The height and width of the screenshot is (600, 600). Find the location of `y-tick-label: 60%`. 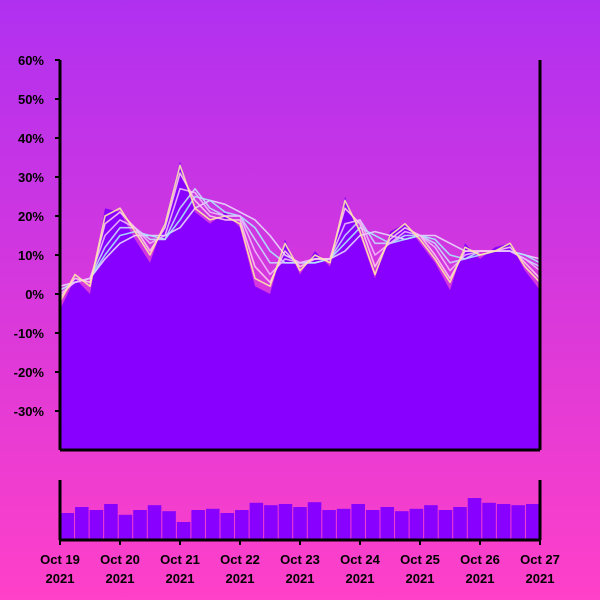

y-tick-label: 60% is located at coordinates (31, 60).